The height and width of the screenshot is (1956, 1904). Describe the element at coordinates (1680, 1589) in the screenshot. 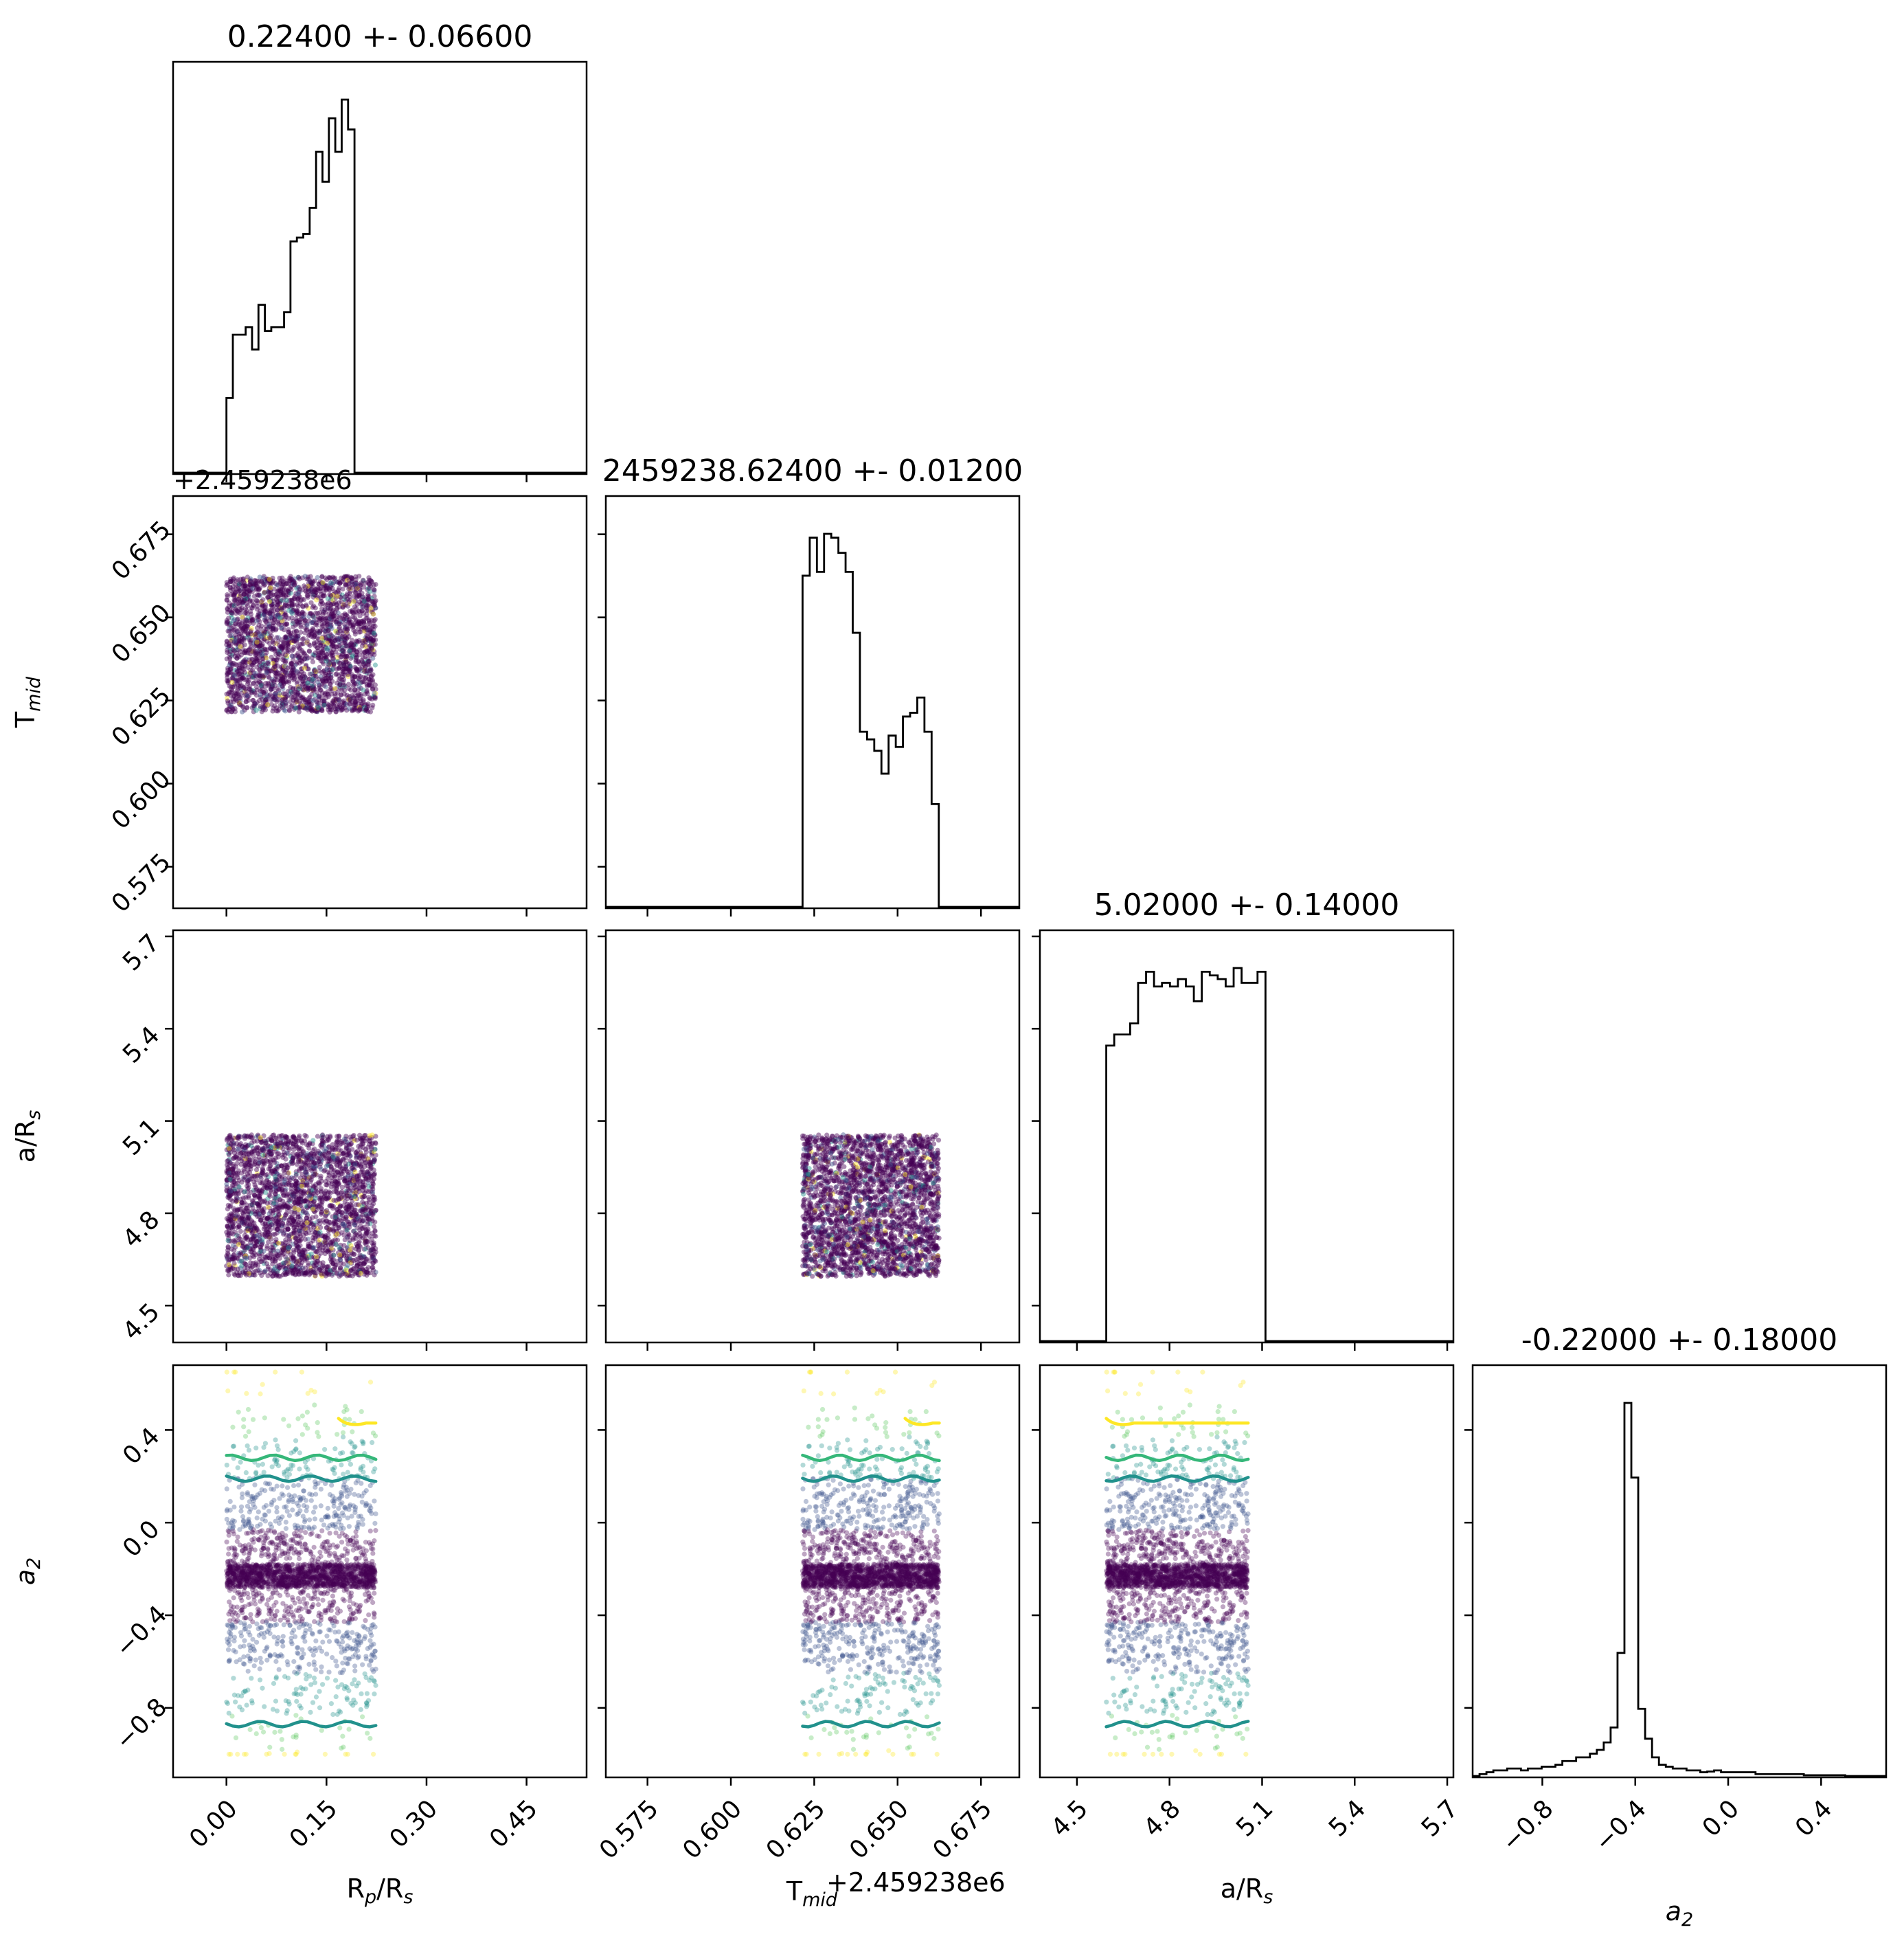

I see `histogram-a2` at that location.